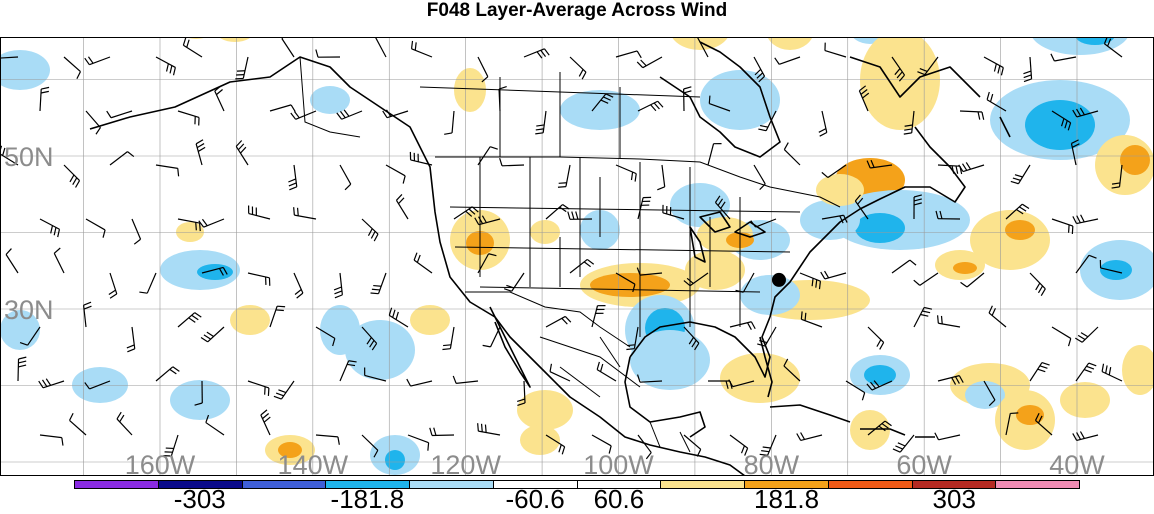 The image size is (1154, 514). I want to click on longitude-label: 40W, so click(1077, 463).